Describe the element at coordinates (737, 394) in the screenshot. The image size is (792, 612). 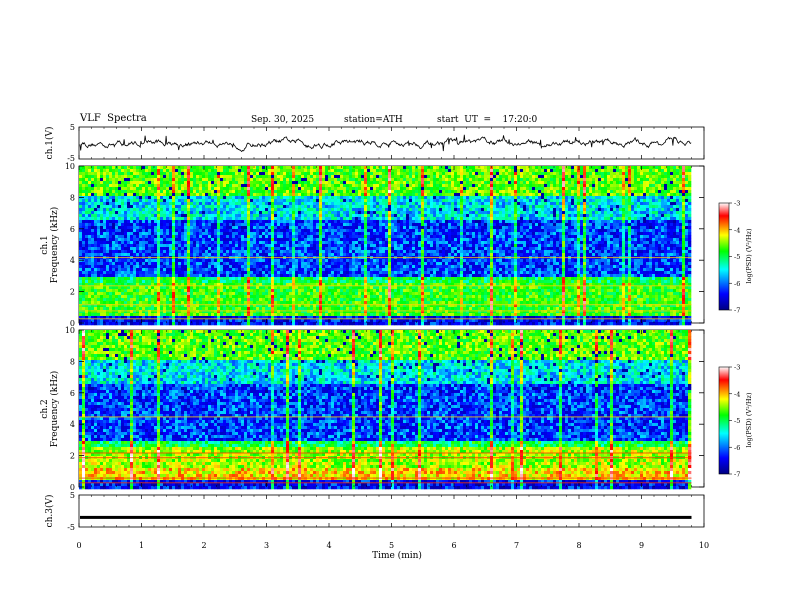
I see `cb2-tick--4: -4` at that location.